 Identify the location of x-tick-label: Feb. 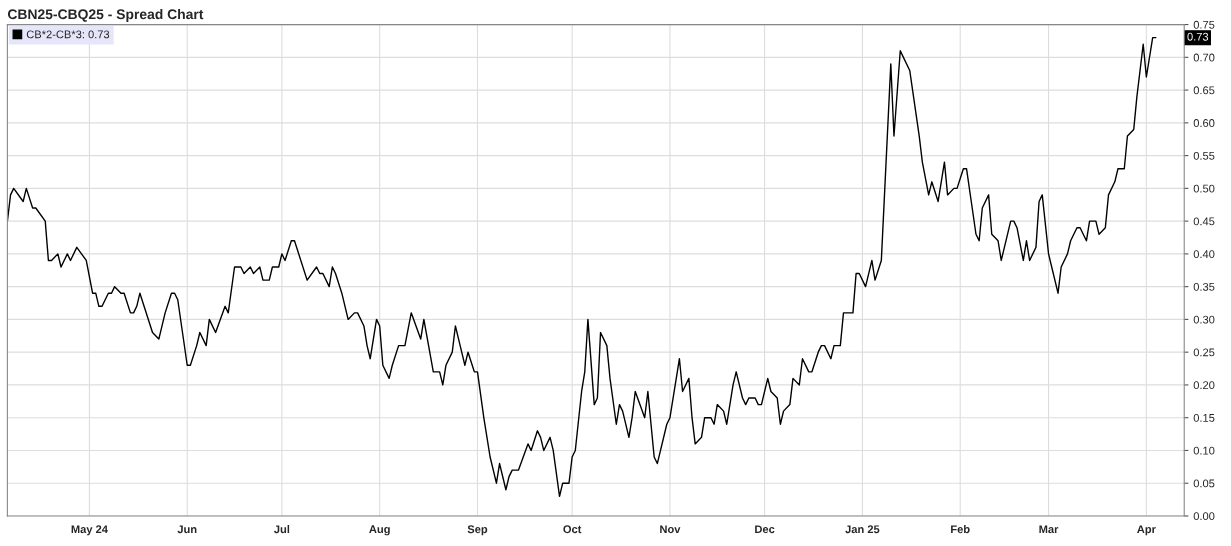
(960, 529).